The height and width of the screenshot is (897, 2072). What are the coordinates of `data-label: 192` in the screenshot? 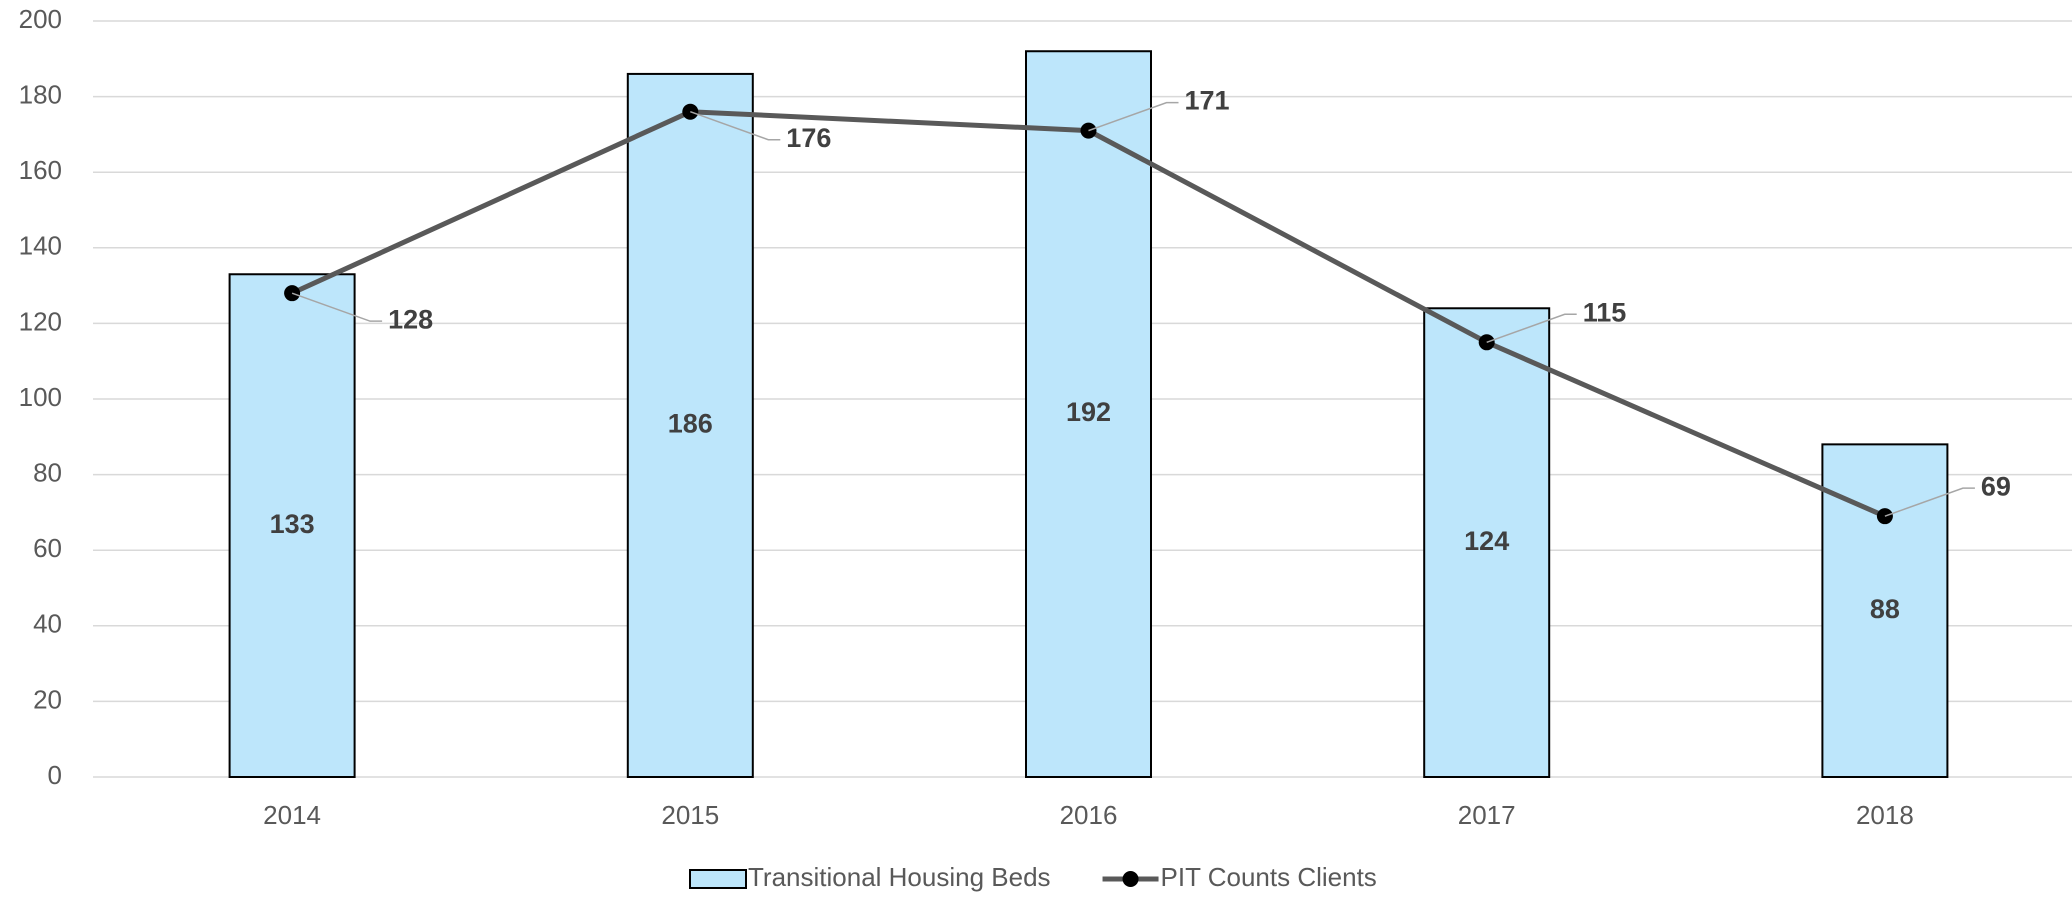 It's located at (1088, 412).